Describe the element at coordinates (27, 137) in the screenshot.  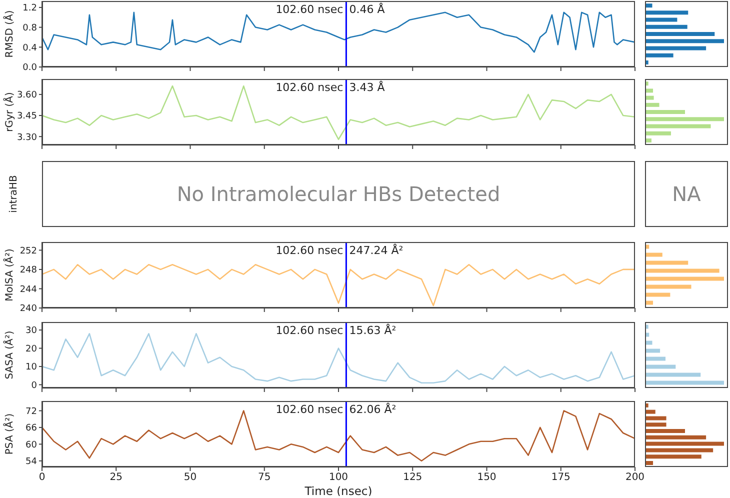
I see `y-tick-label: 3.30` at that location.